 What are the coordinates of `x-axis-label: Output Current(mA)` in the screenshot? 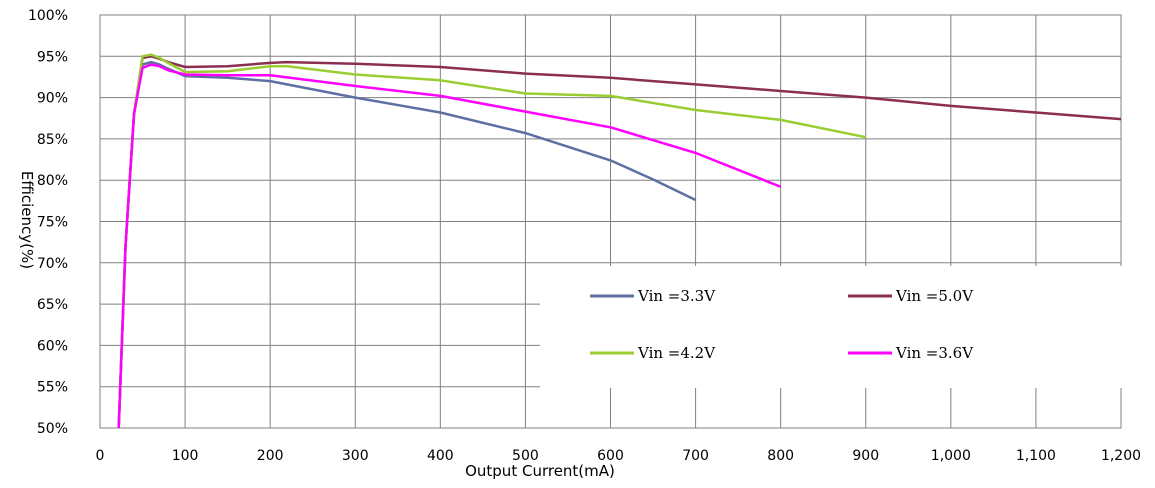 It's located at (540, 471).